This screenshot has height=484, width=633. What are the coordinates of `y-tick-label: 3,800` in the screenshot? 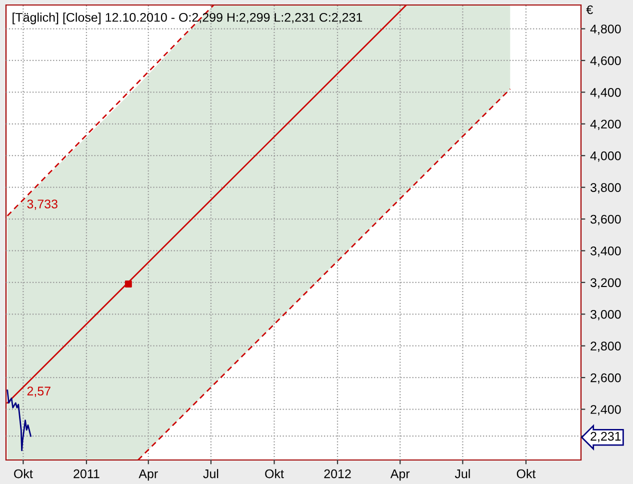 It's located at (605, 188).